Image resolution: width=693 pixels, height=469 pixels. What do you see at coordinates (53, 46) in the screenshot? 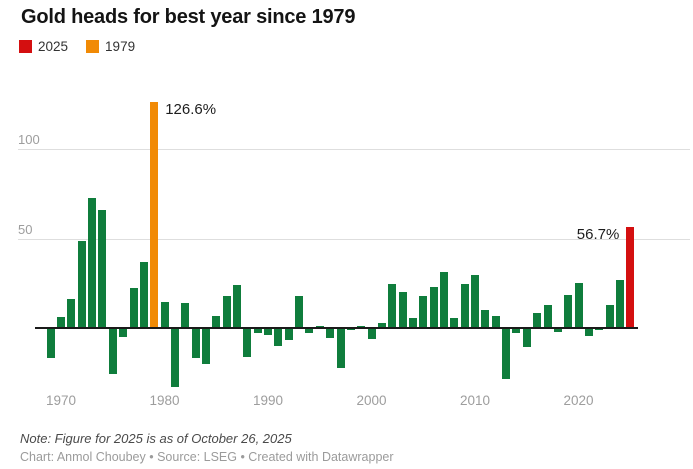
I see `legend-label-2025: 2025` at bounding box center [53, 46].